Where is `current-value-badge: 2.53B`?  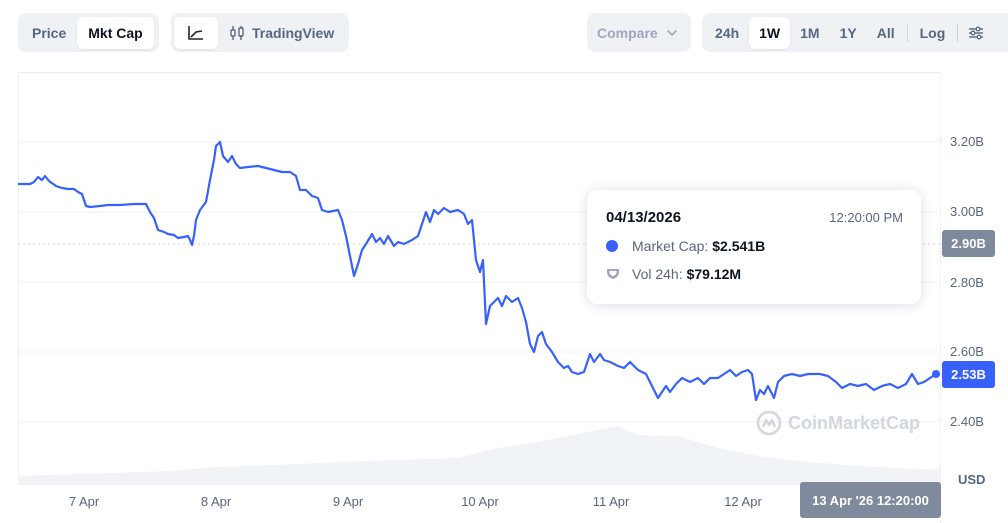 current-value-badge: 2.53B is located at coordinates (968, 374).